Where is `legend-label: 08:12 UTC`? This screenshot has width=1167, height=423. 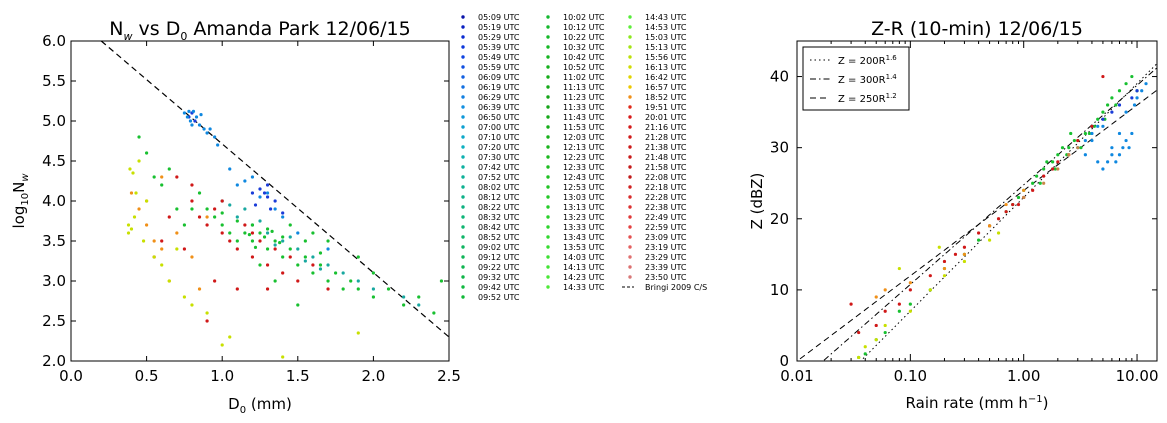
legend-label: 08:12 UTC is located at coordinates (499, 197).